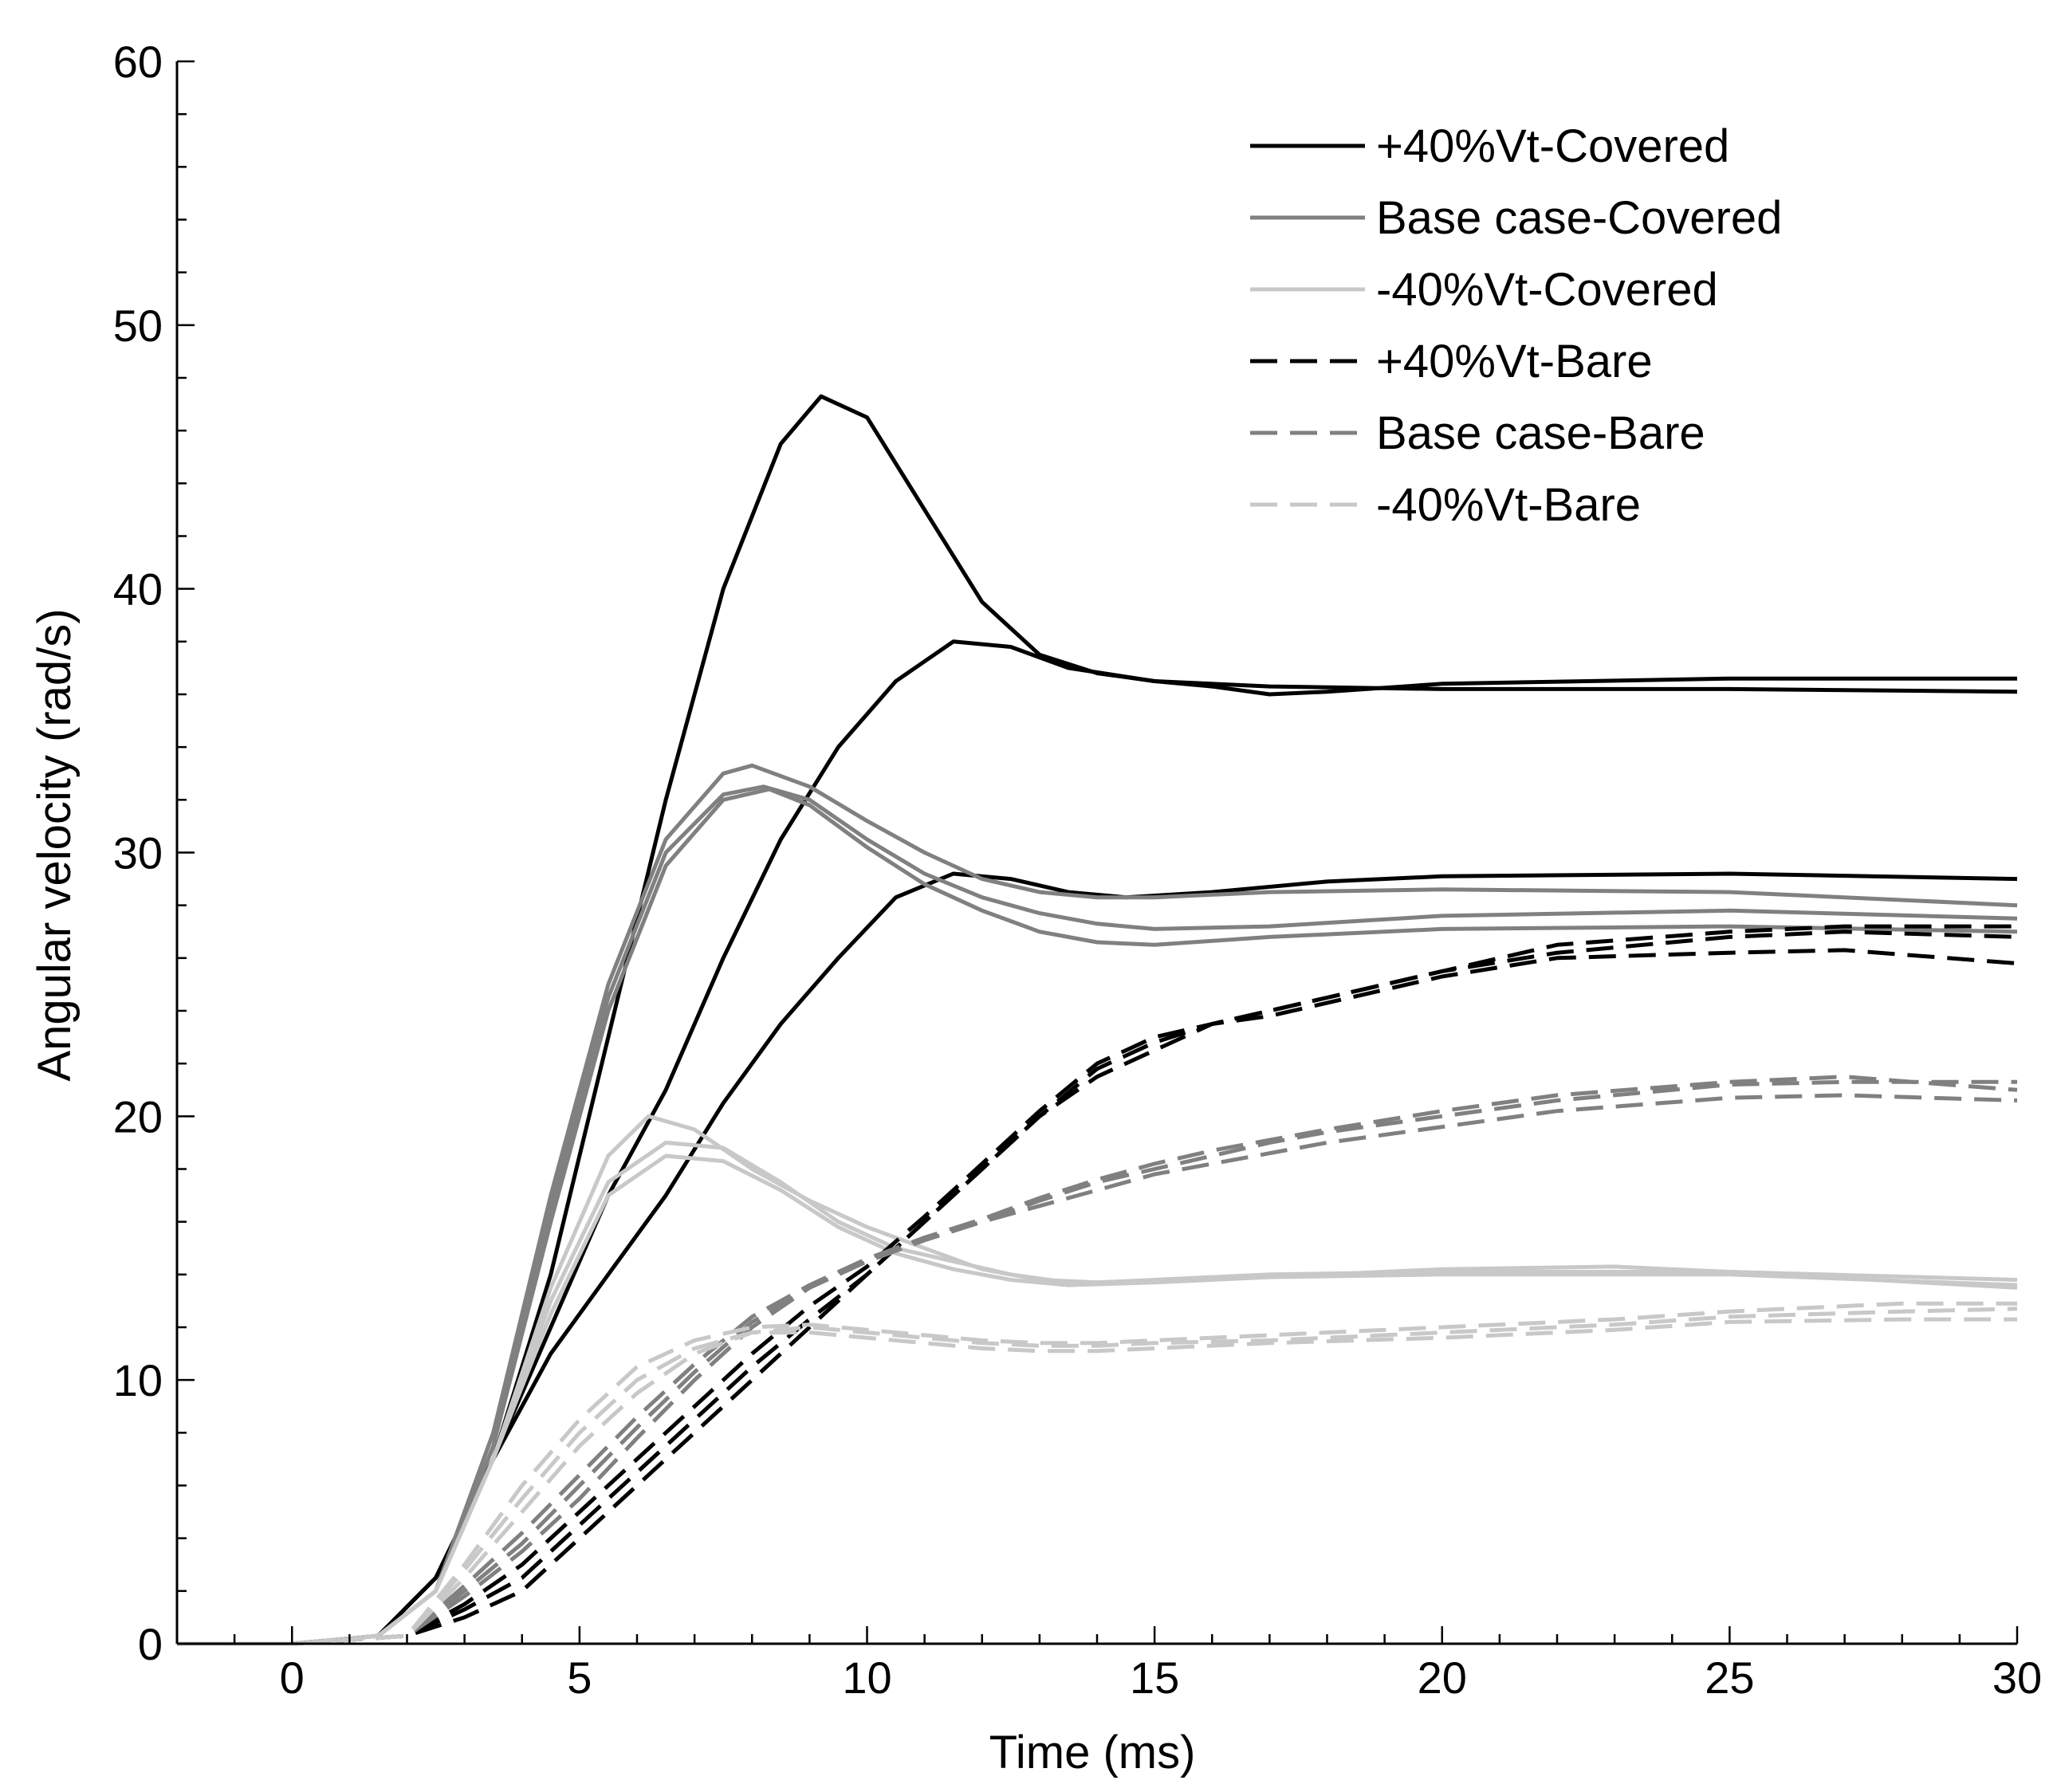  What do you see at coordinates (138, 1380) in the screenshot?
I see `y-tick-label: 10` at bounding box center [138, 1380].